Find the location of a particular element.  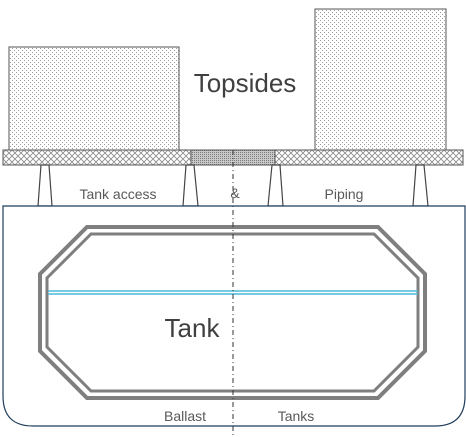

topsides-module-right is located at coordinates (380, 79).